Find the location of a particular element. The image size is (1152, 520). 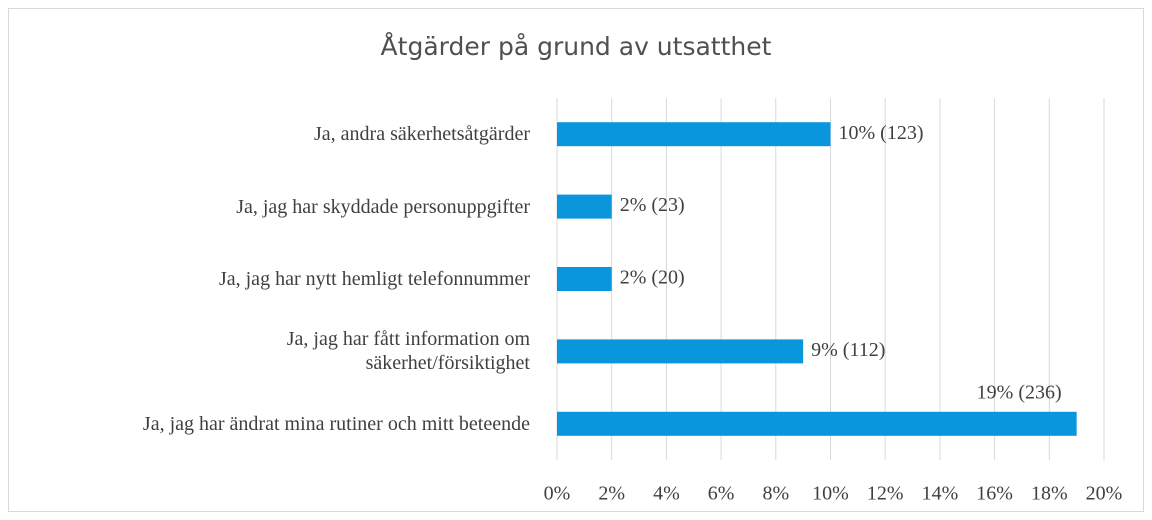

data-label: 10% (123) is located at coordinates (881, 133).